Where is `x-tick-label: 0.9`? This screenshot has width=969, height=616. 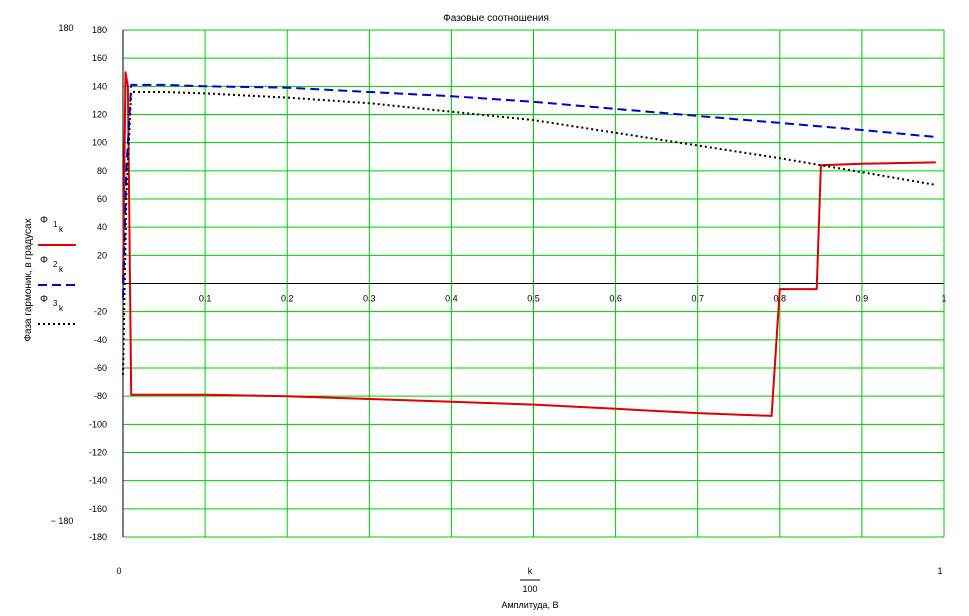 x-tick-label: 0.9 is located at coordinates (862, 299).